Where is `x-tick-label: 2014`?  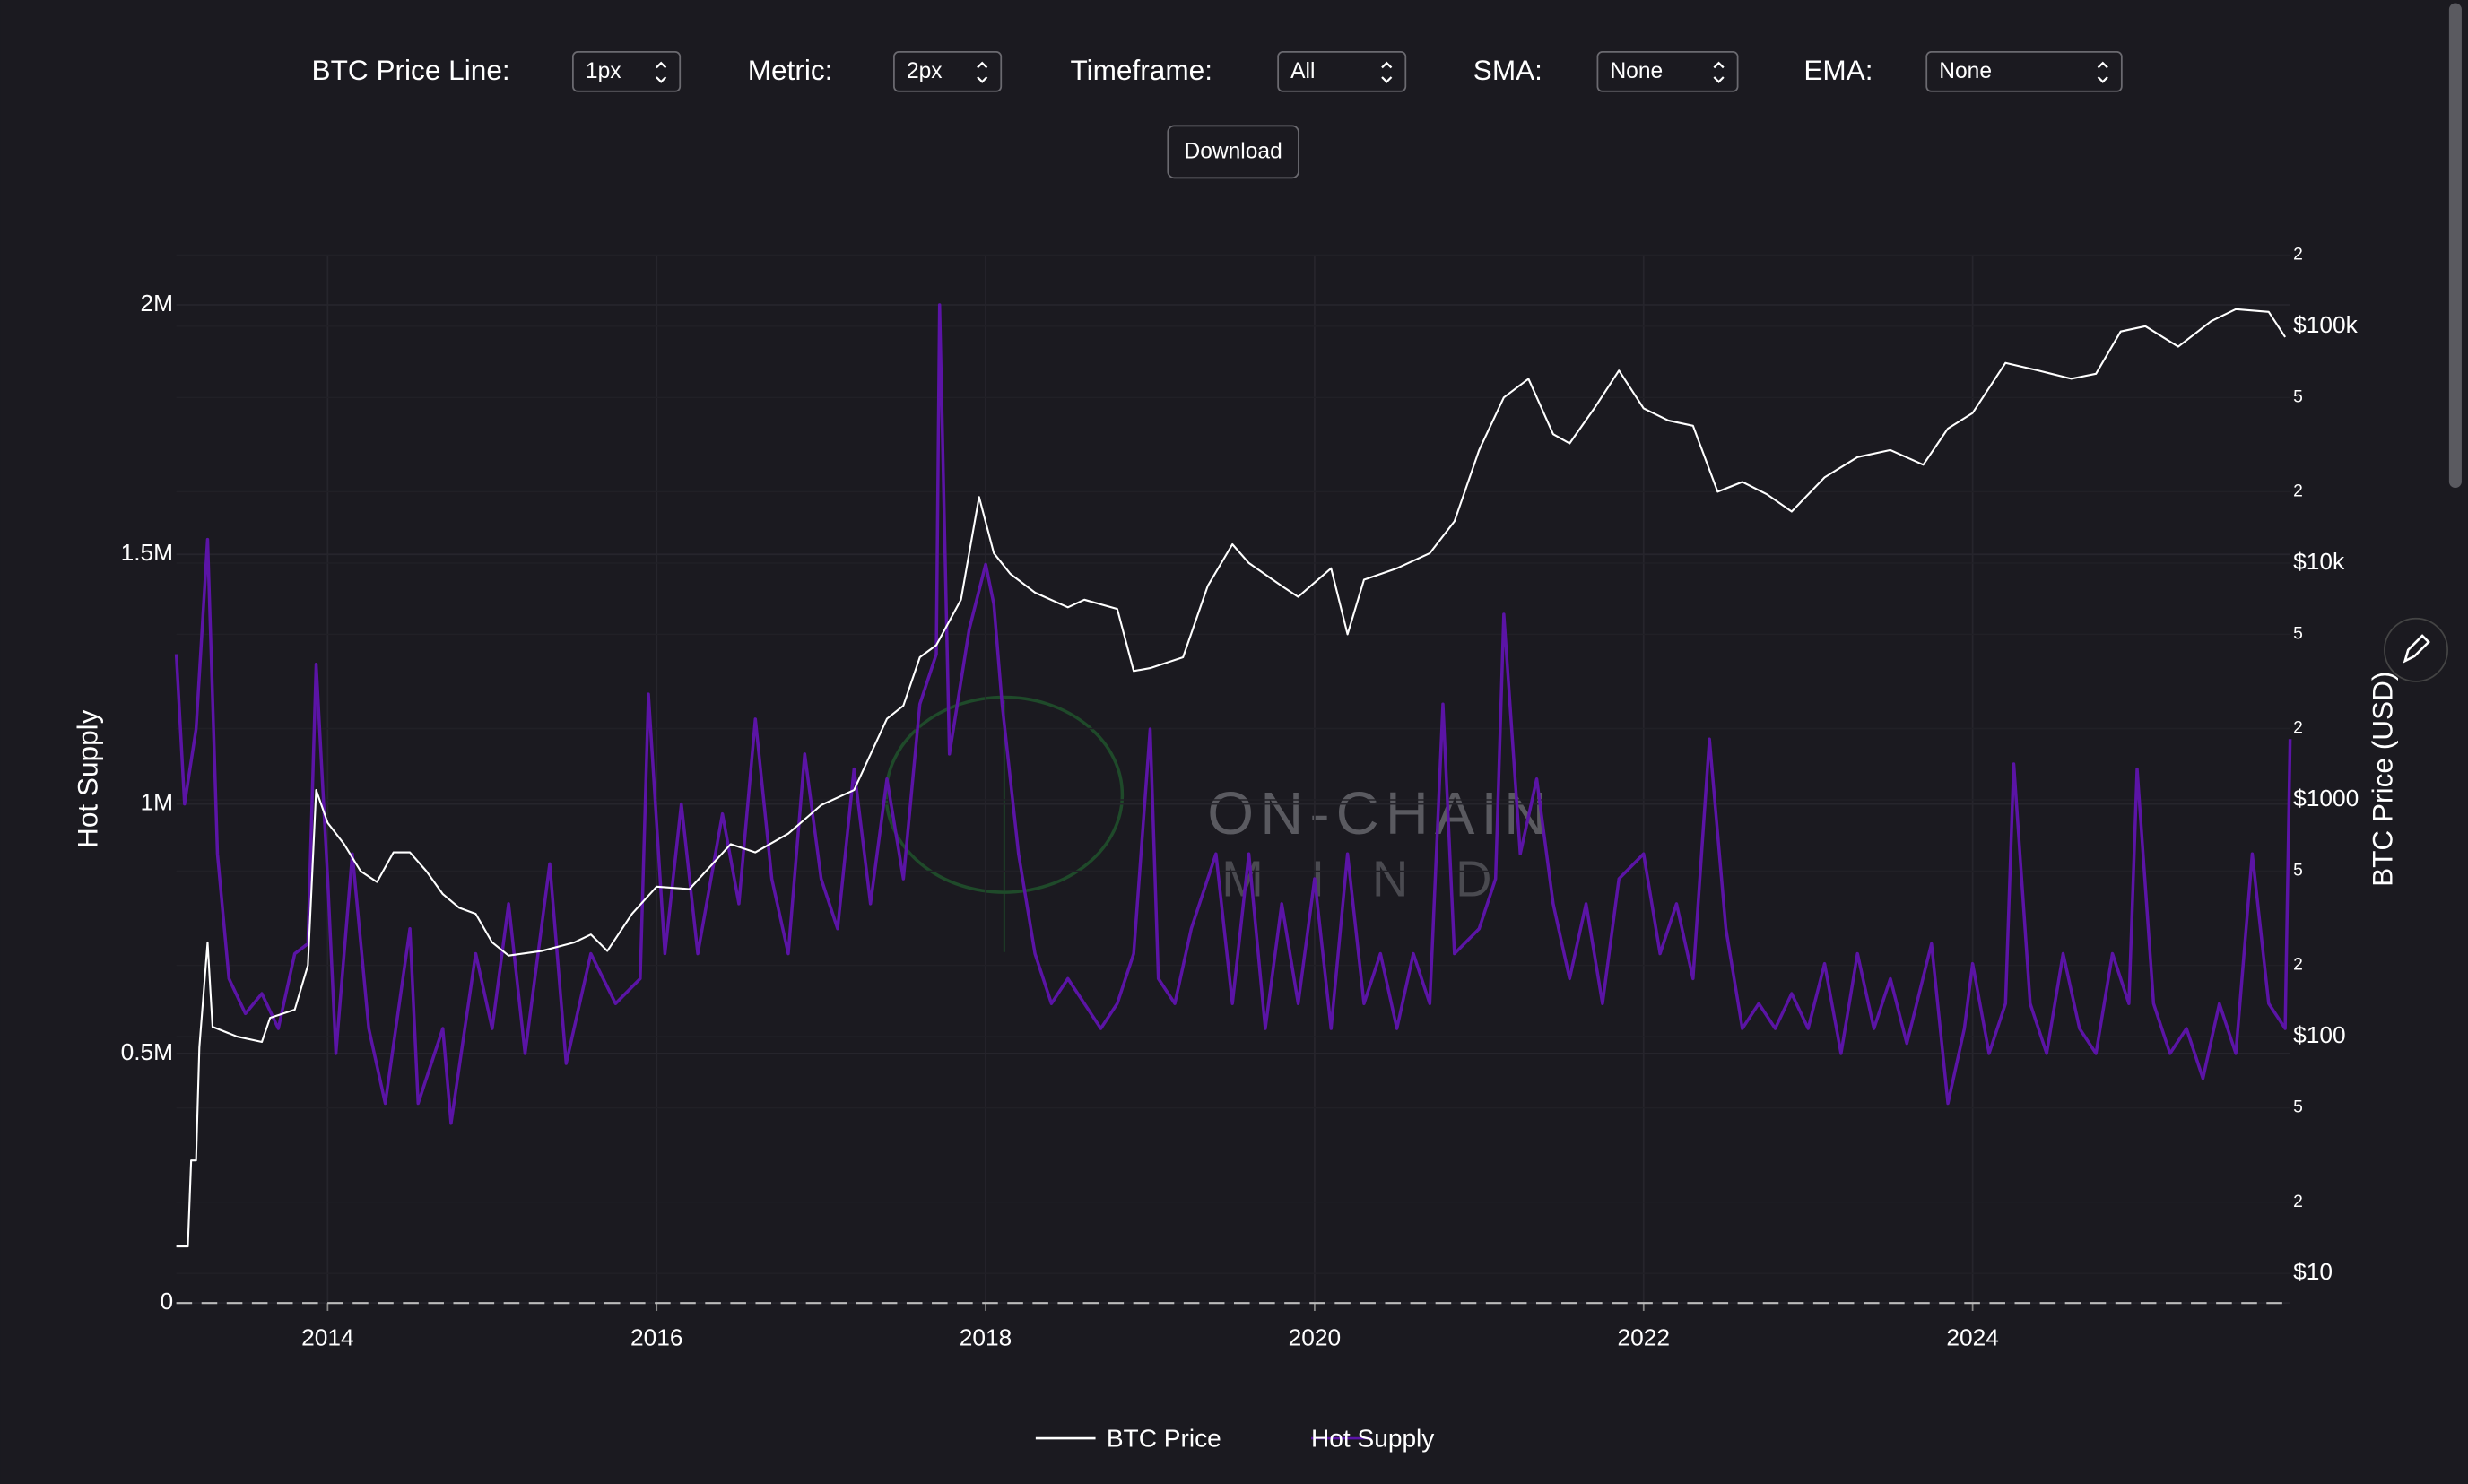
x-tick-label: 2014 is located at coordinates (327, 1337).